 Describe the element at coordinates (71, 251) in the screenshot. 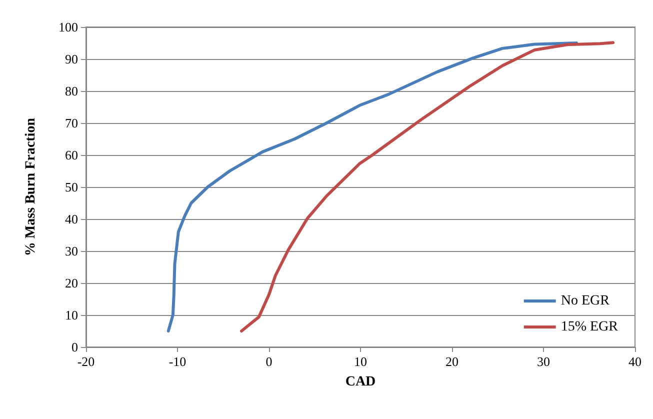

I see `y-tick-label: 30` at that location.